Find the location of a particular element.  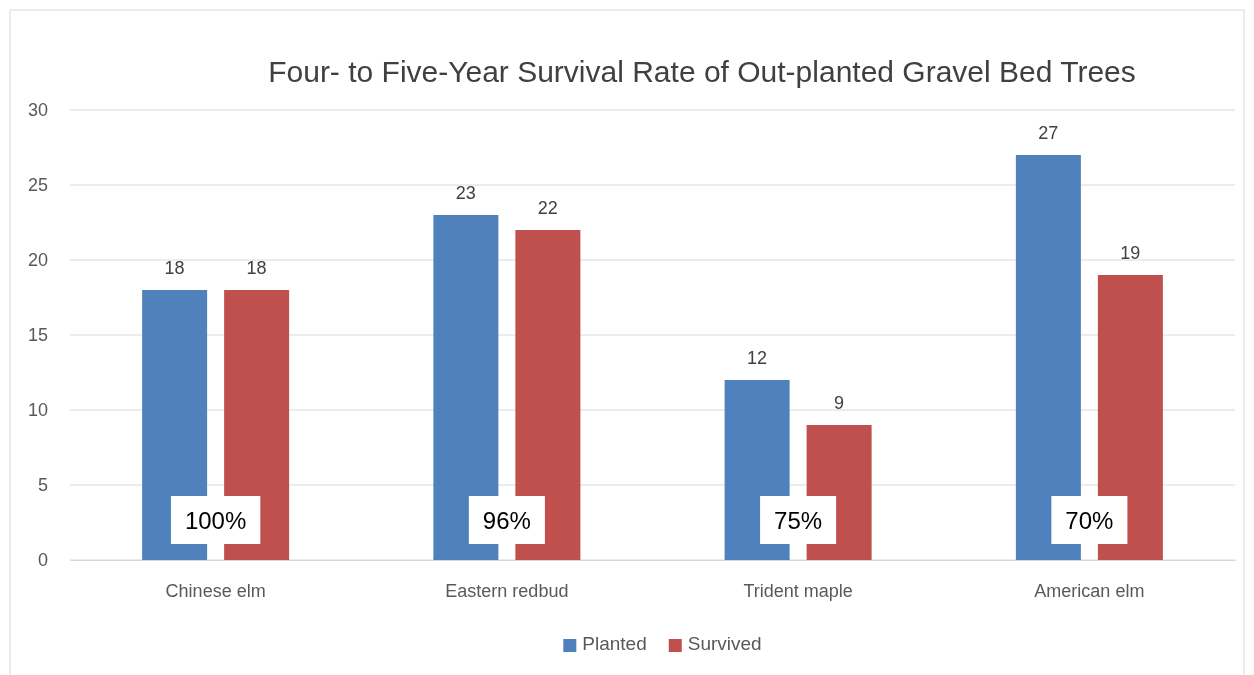

legend-label: Survived is located at coordinates (724, 643).